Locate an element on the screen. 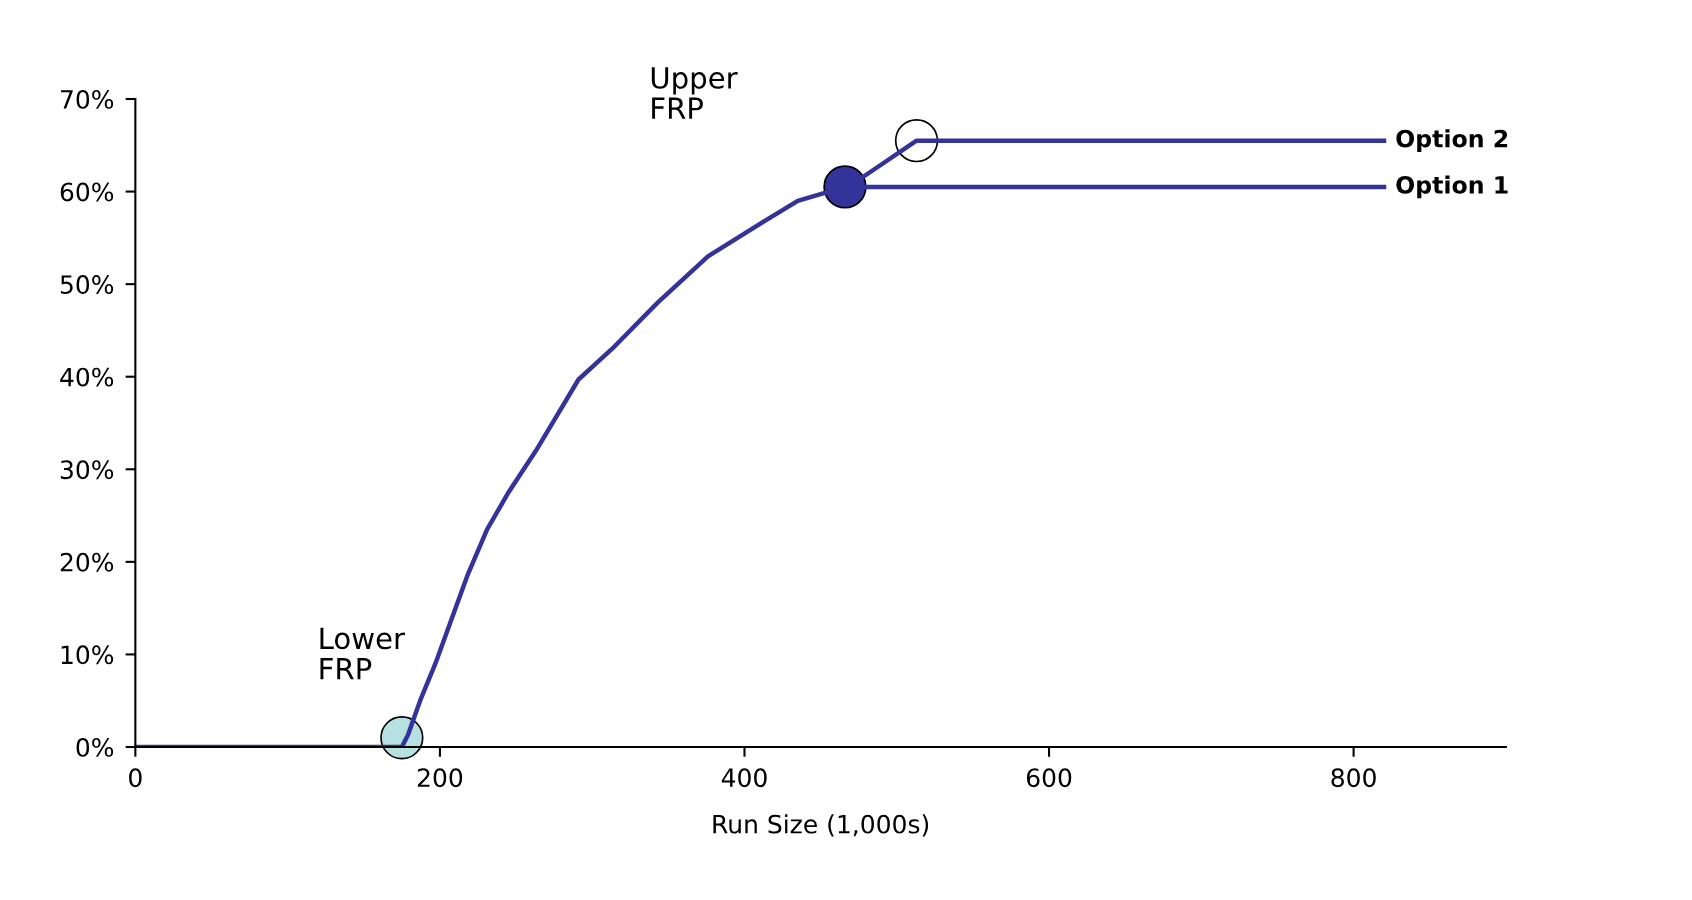 This screenshot has width=1692, height=900. y-tick-label: 10% is located at coordinates (87, 655).